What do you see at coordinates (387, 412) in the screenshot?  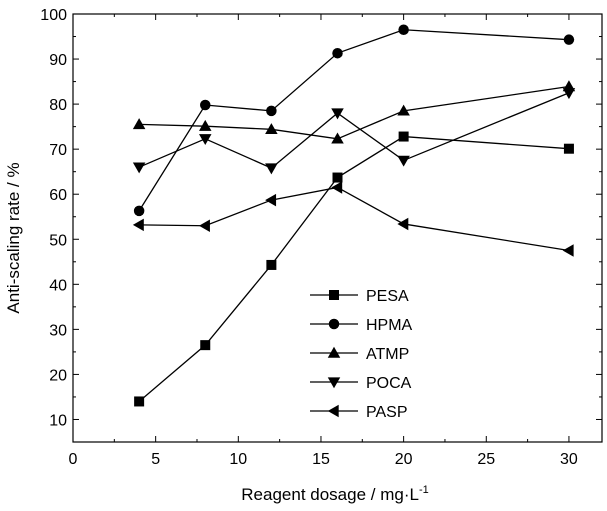 I see `legend-label: PASP` at bounding box center [387, 412].